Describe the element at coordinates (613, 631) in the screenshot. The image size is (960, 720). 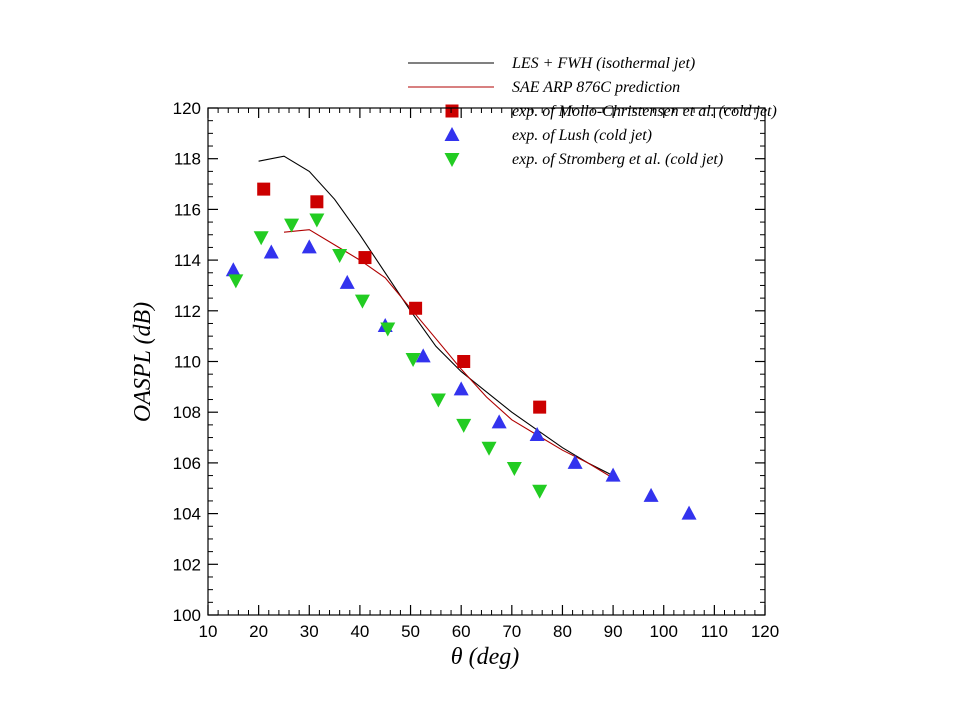
I see `x-tick-label: 90` at that location.